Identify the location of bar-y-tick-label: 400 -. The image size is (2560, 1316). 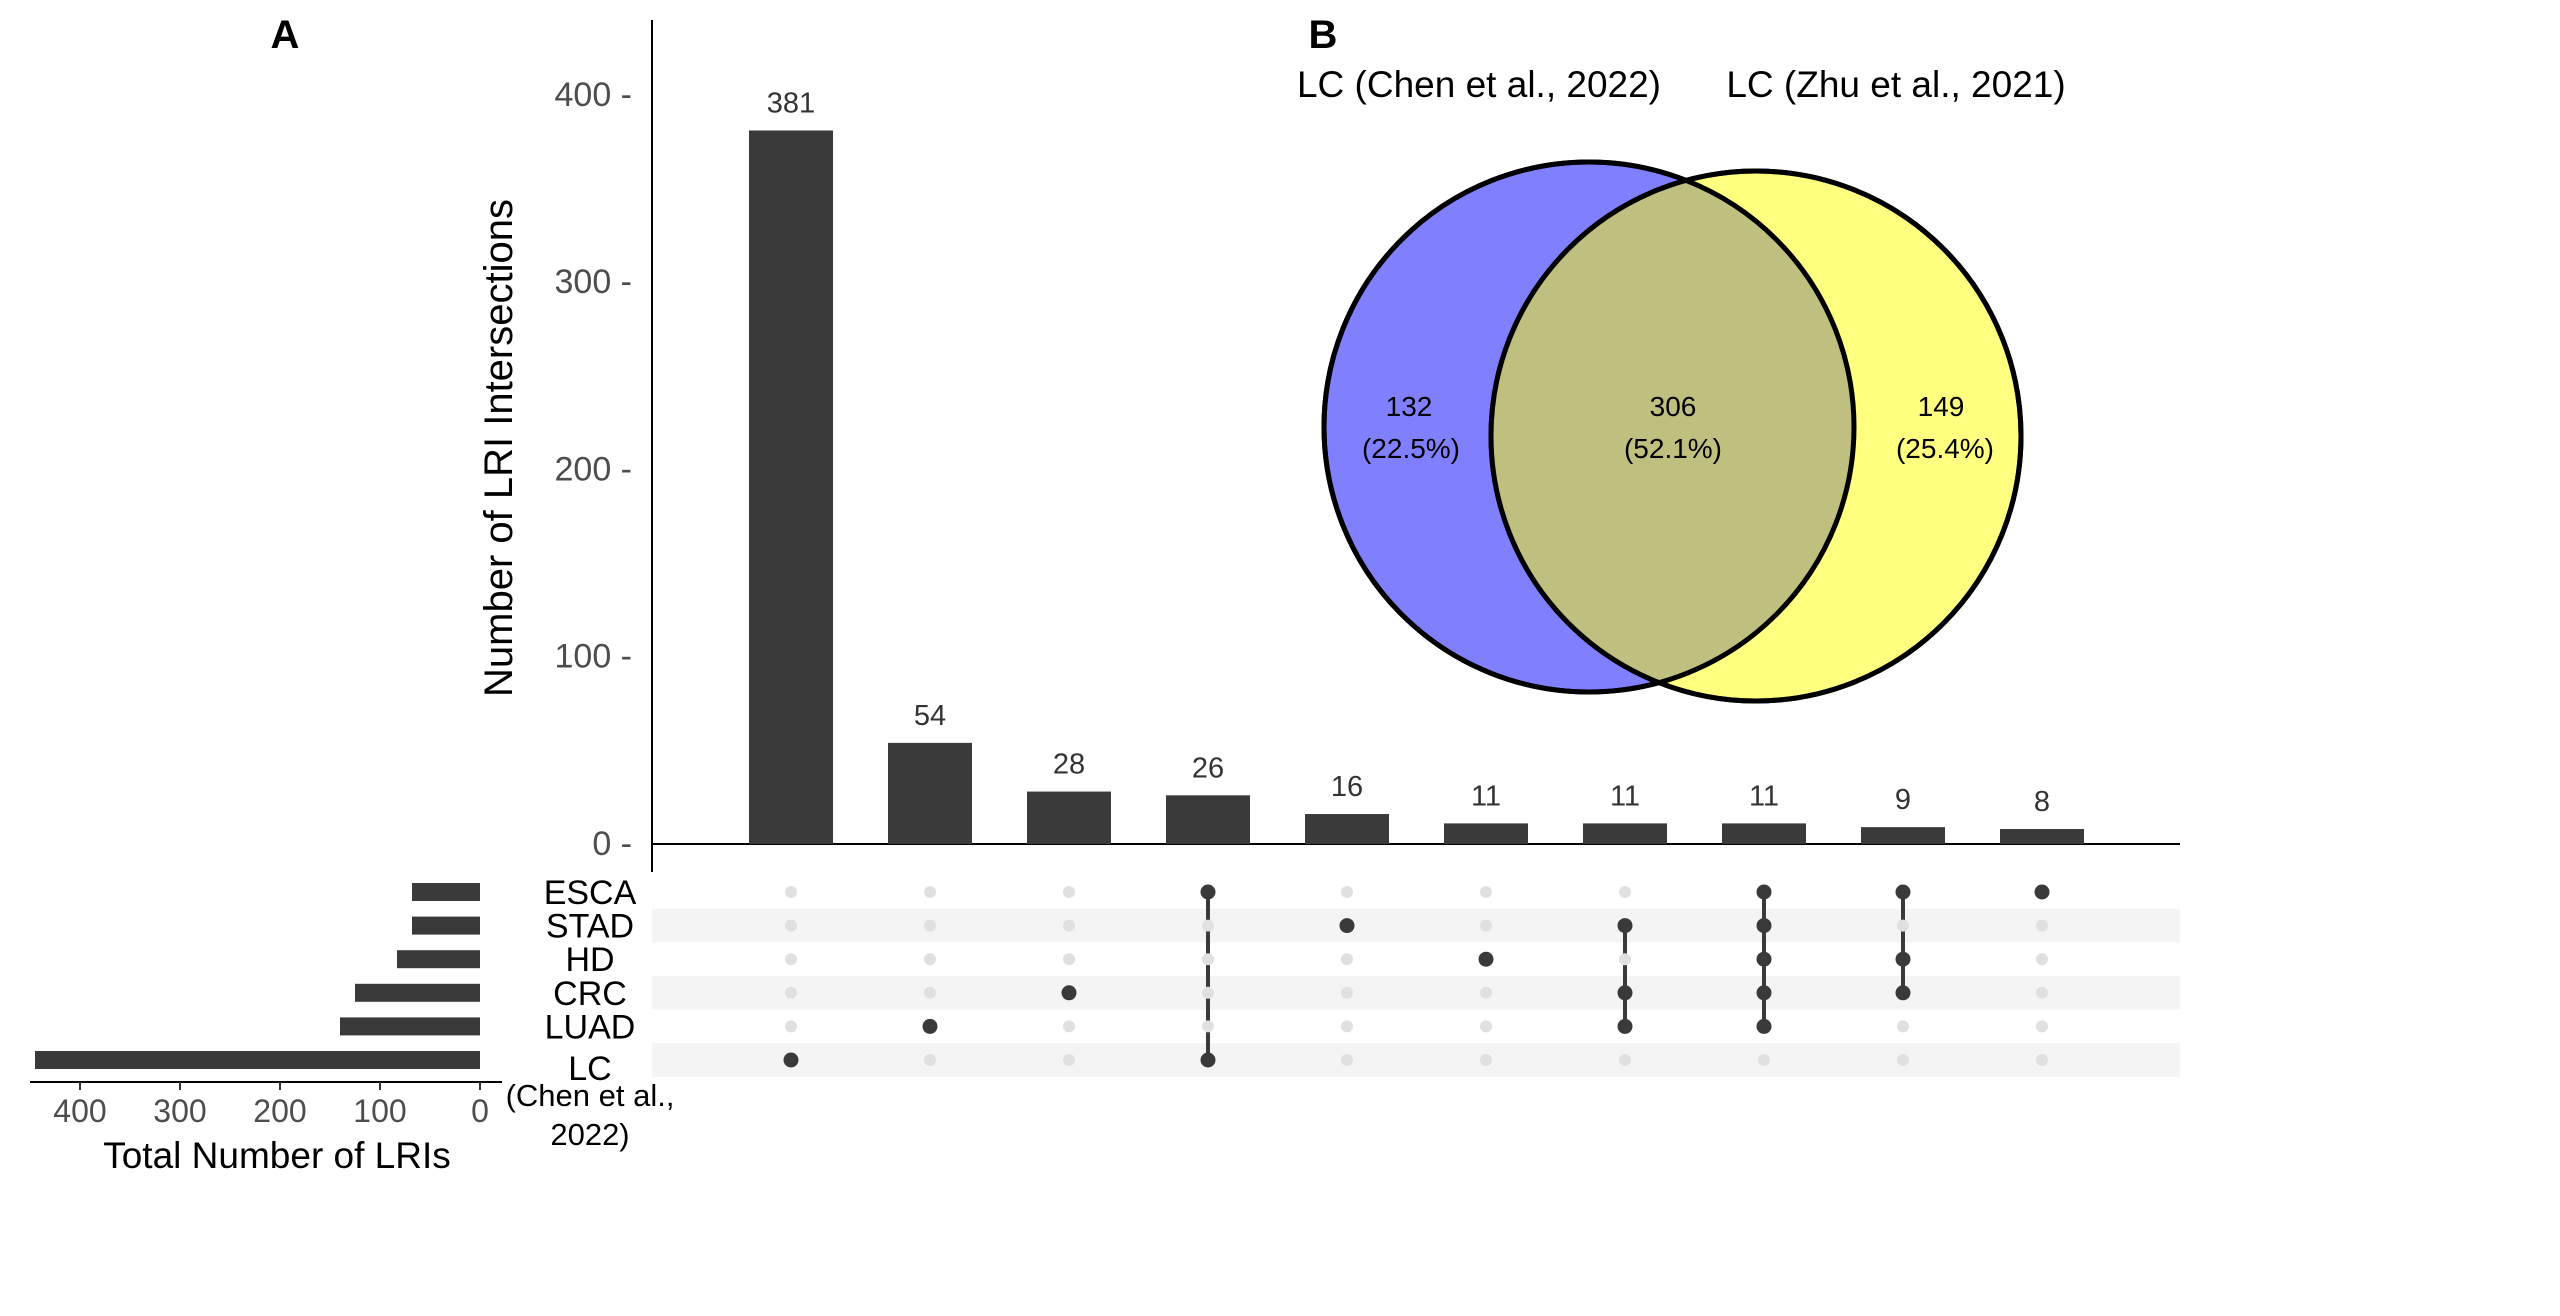
(594, 95).